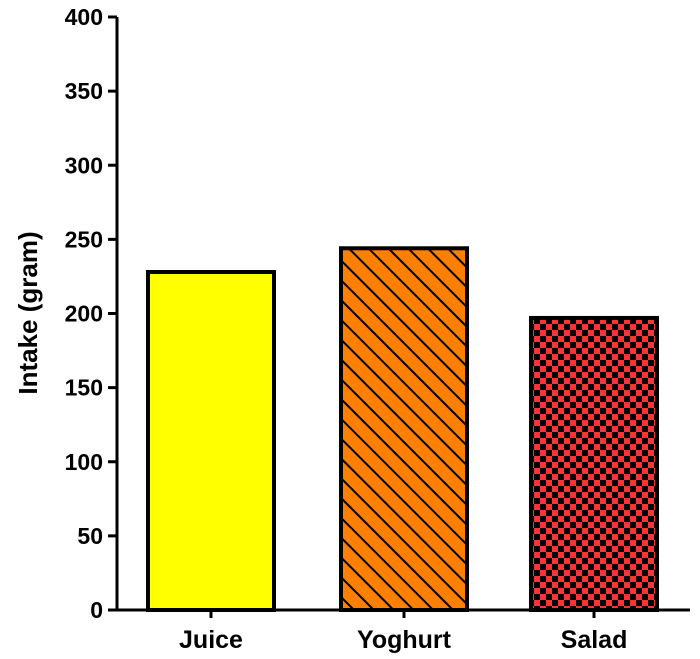 The height and width of the screenshot is (659, 700). I want to click on y-tick-label: 250, so click(84, 239).